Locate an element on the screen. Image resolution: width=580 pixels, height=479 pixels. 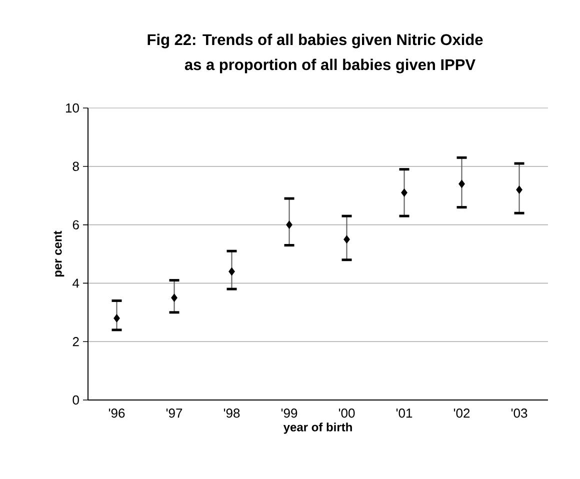
chart-title: Fig 22: Trends of all babies given Nitric Oxide is located at coordinates (315, 41).